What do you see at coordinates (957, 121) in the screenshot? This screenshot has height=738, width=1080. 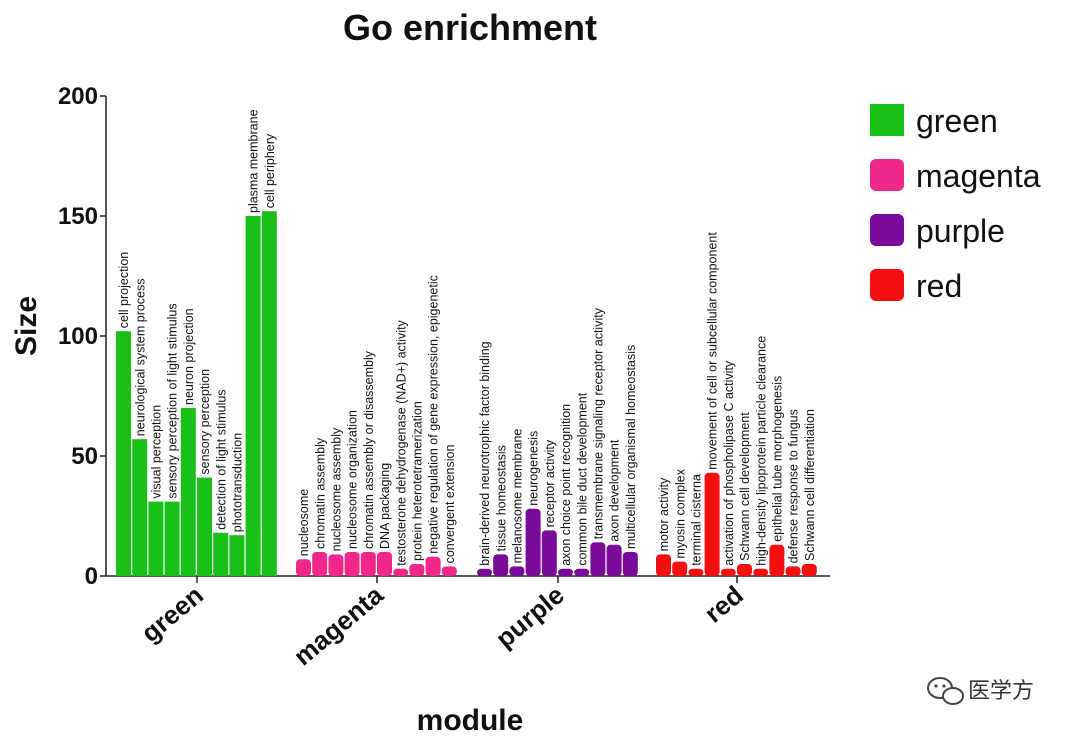 I see `legend-label-green: green` at bounding box center [957, 121].